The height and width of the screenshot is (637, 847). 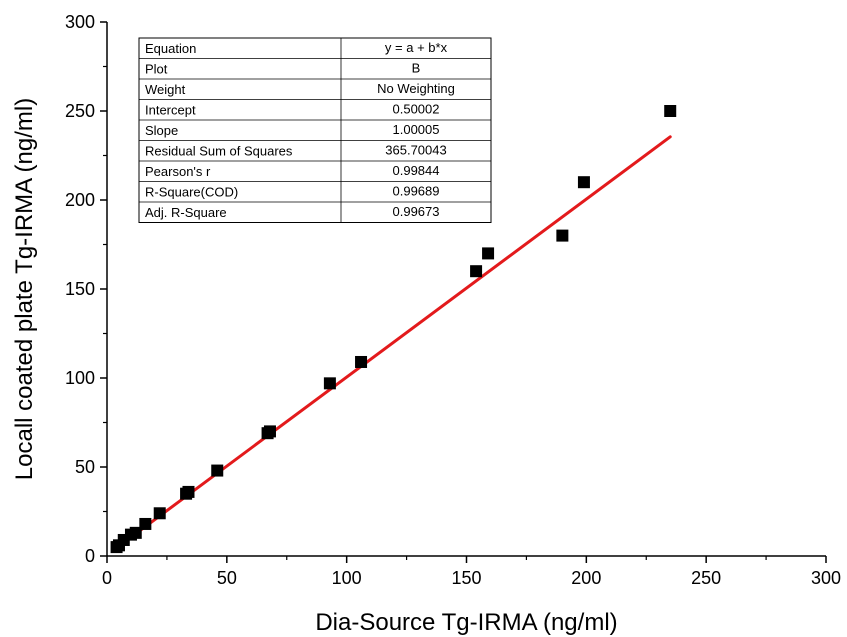 I want to click on y-axis-title: Locall coated plate Tg-IRMA (ng/ml), so click(x=24, y=289).